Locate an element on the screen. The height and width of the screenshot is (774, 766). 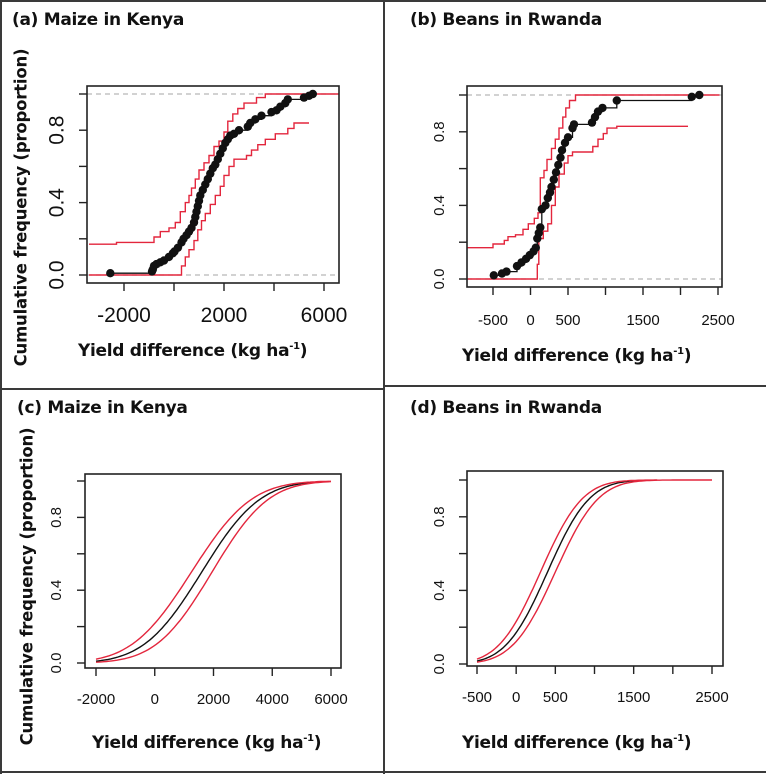
panel-d-x-tick-label: 0 is located at coordinates (516, 697).